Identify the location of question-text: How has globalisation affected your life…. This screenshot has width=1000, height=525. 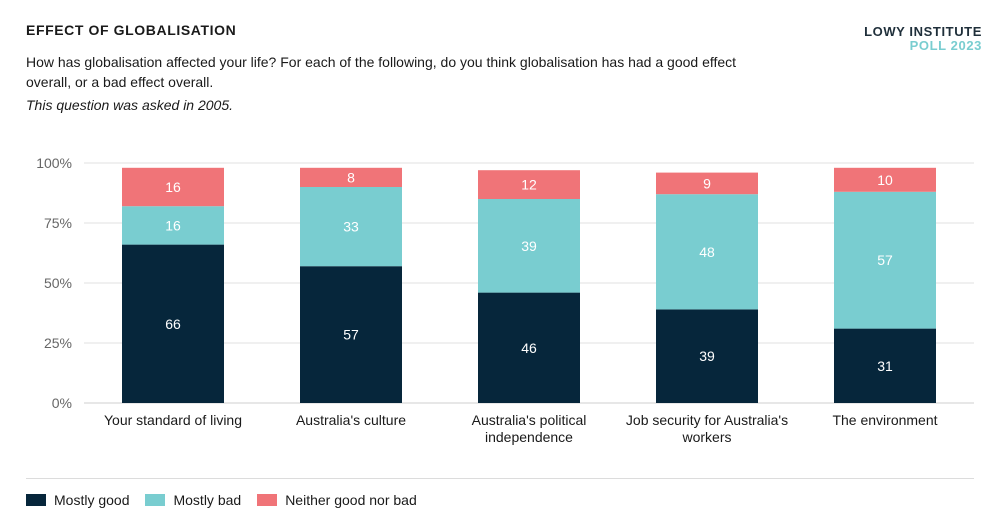
(381, 72).